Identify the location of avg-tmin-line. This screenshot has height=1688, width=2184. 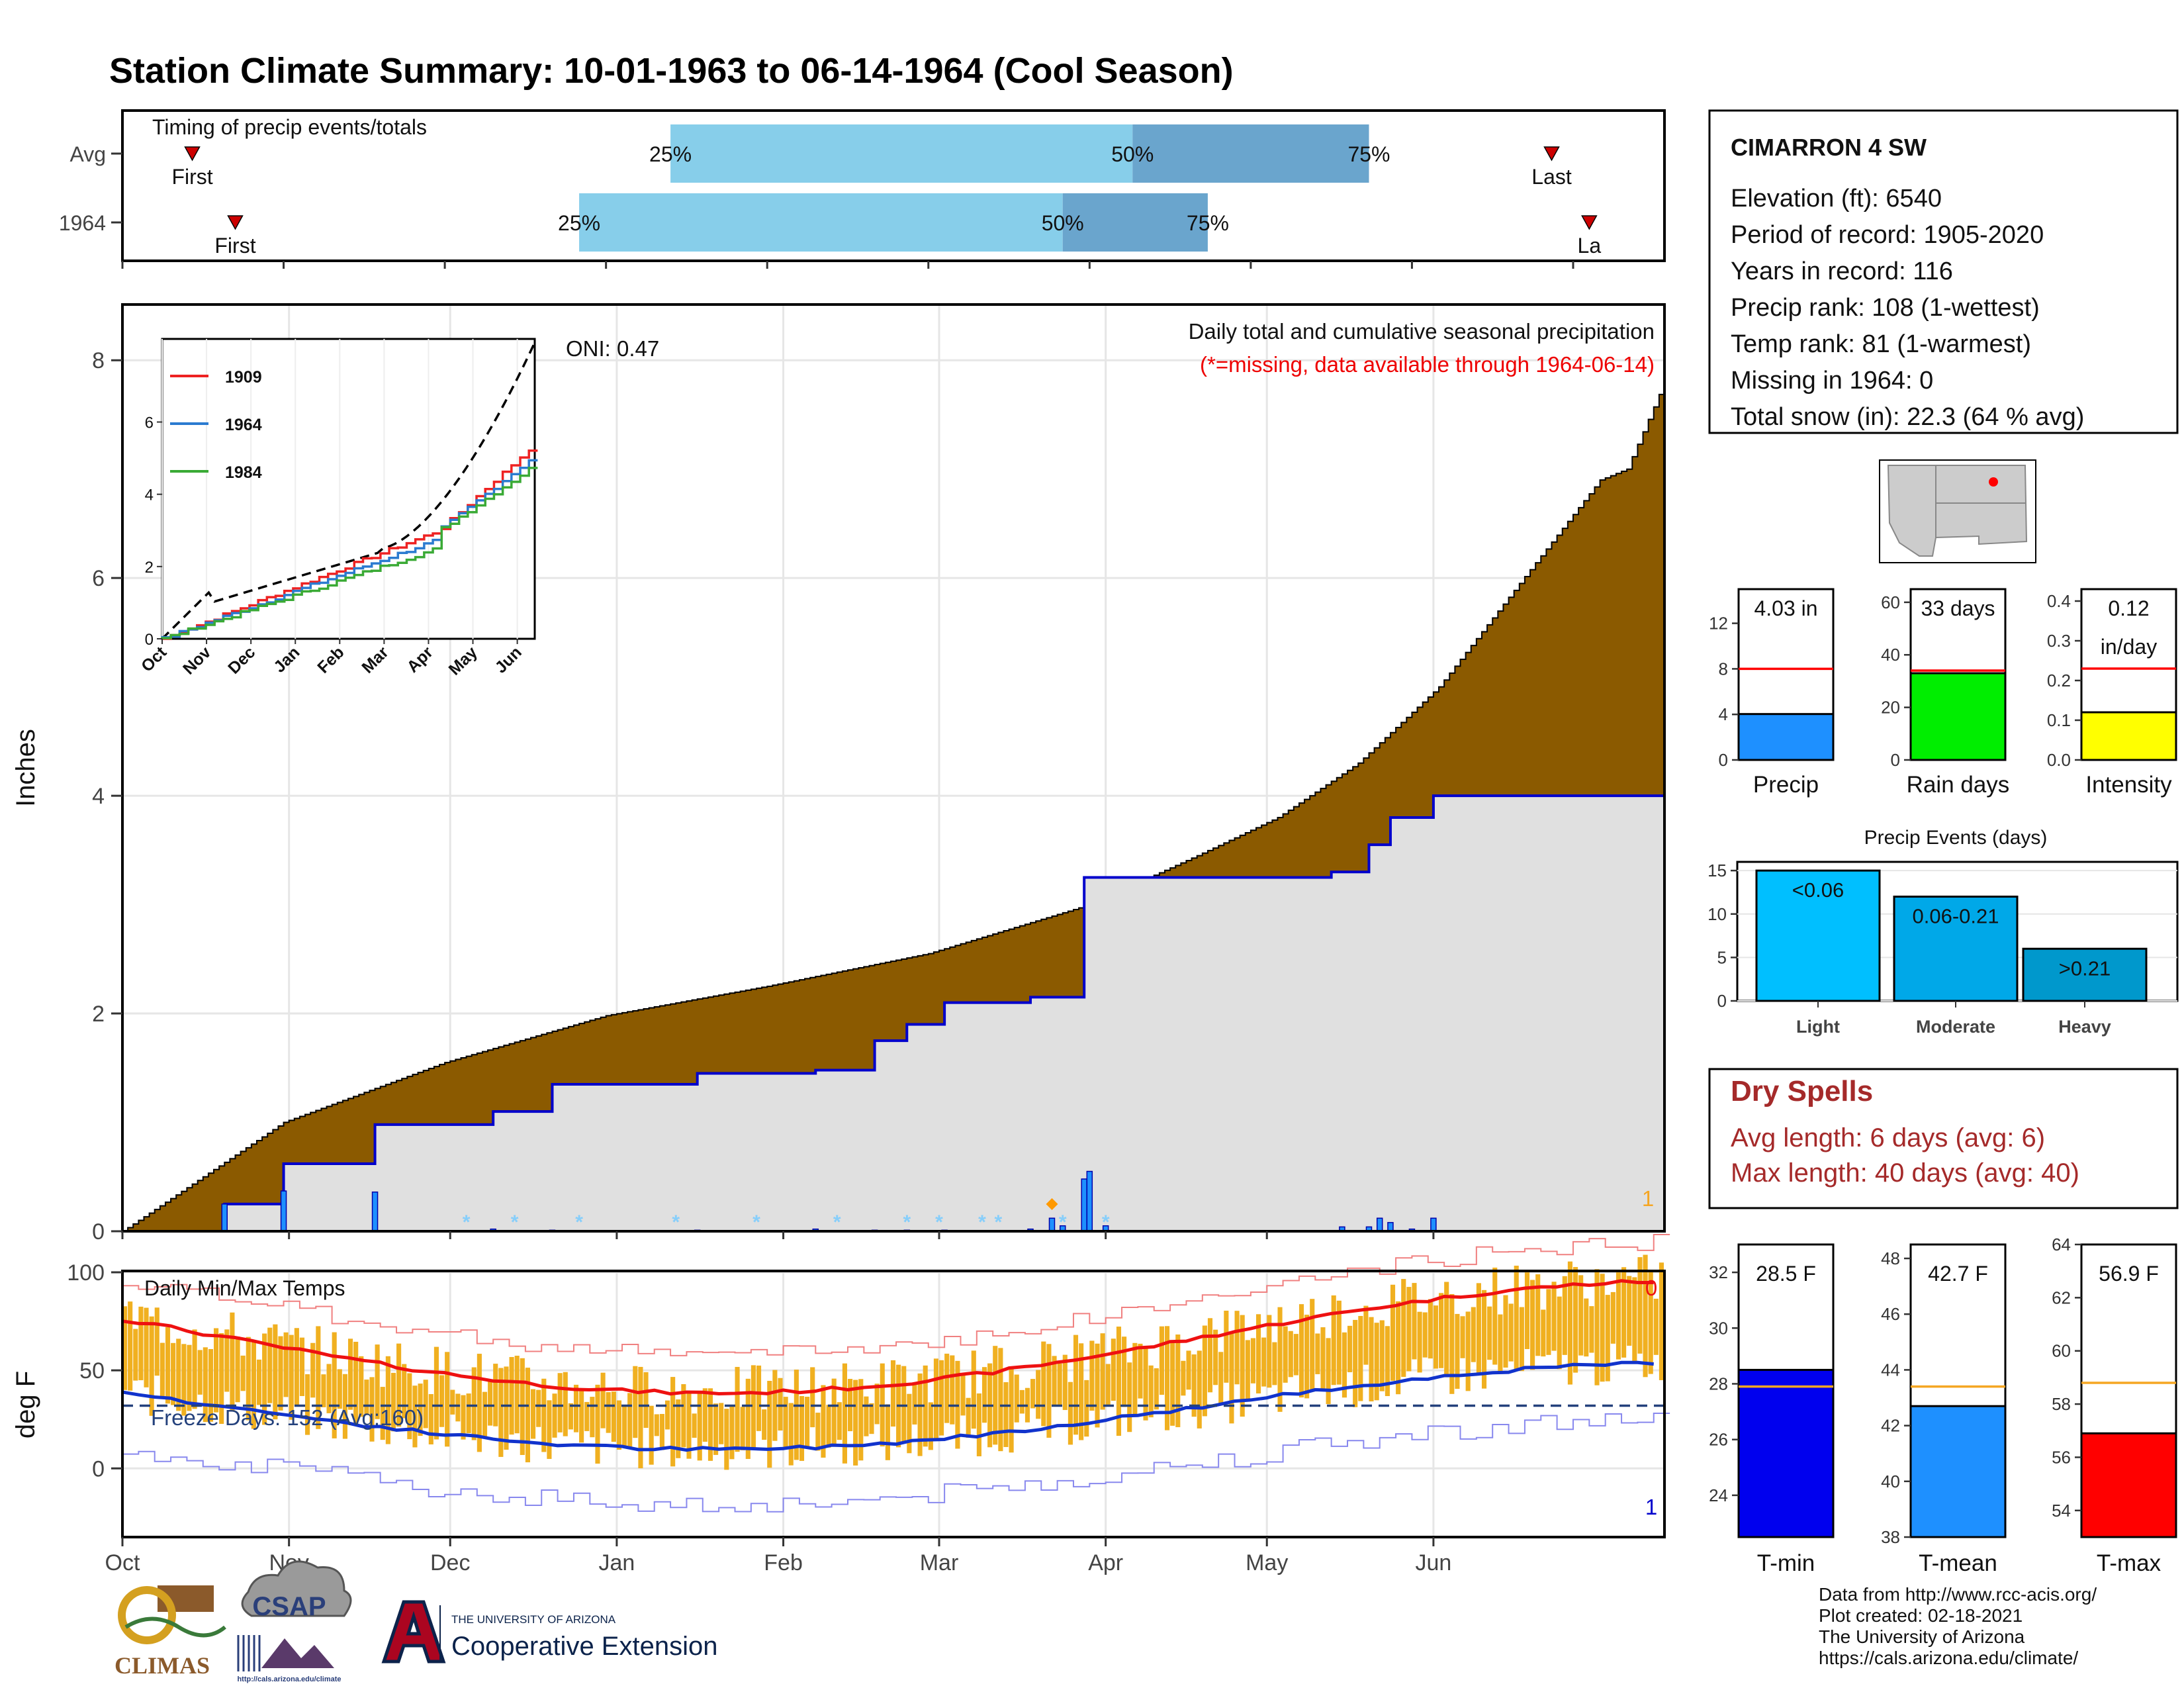
(888, 1406).